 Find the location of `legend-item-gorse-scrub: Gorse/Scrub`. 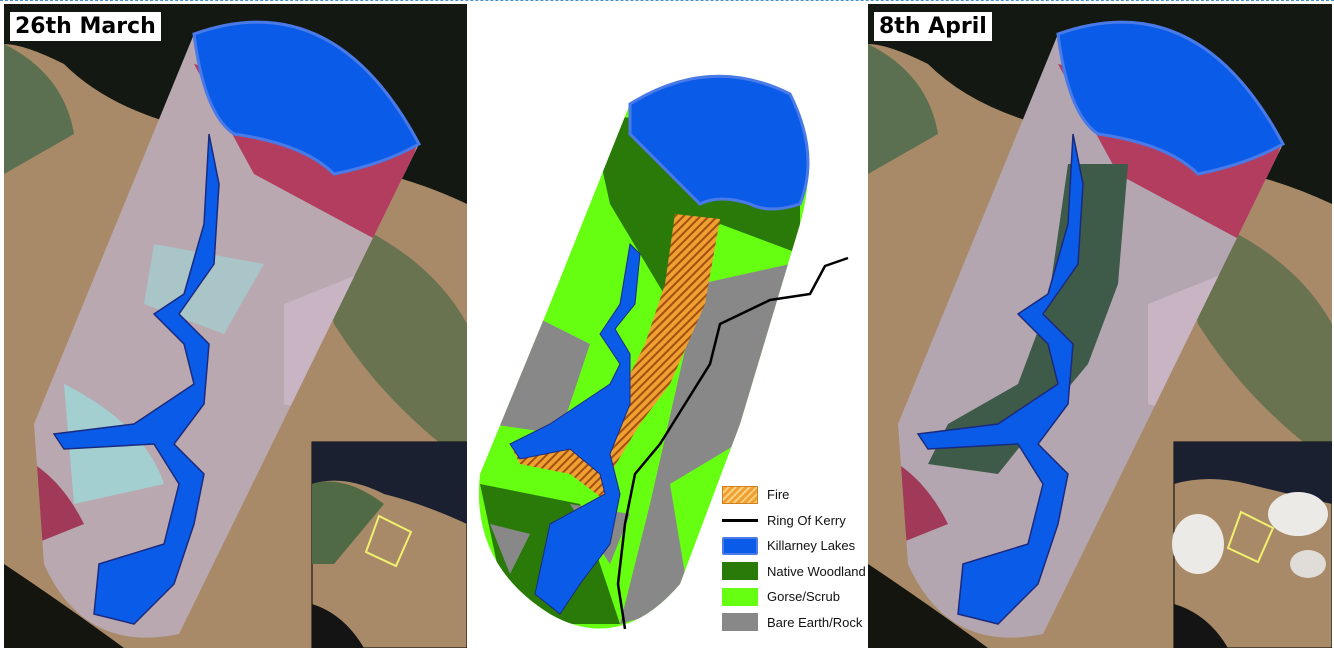

legend-item-gorse-scrub: Gorse/Scrub is located at coordinates (794, 597).